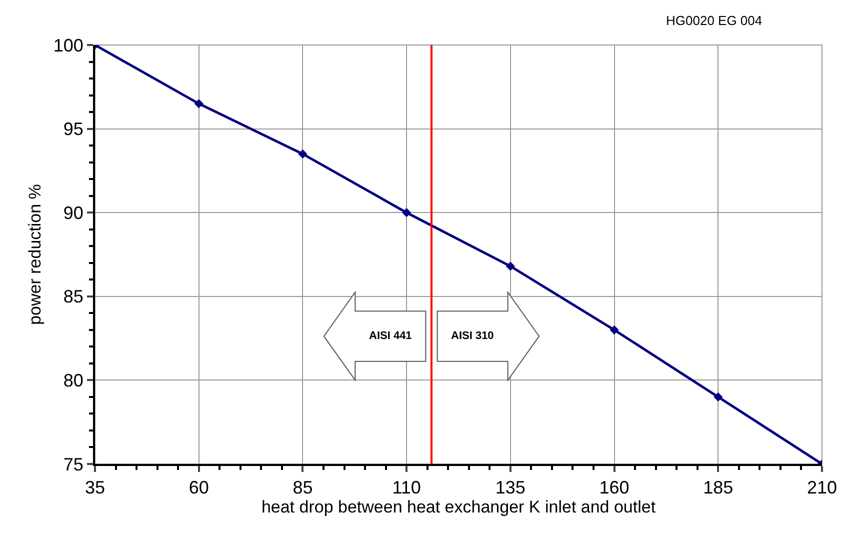  What do you see at coordinates (614, 488) in the screenshot?
I see `x-tick-label: 160` at bounding box center [614, 488].